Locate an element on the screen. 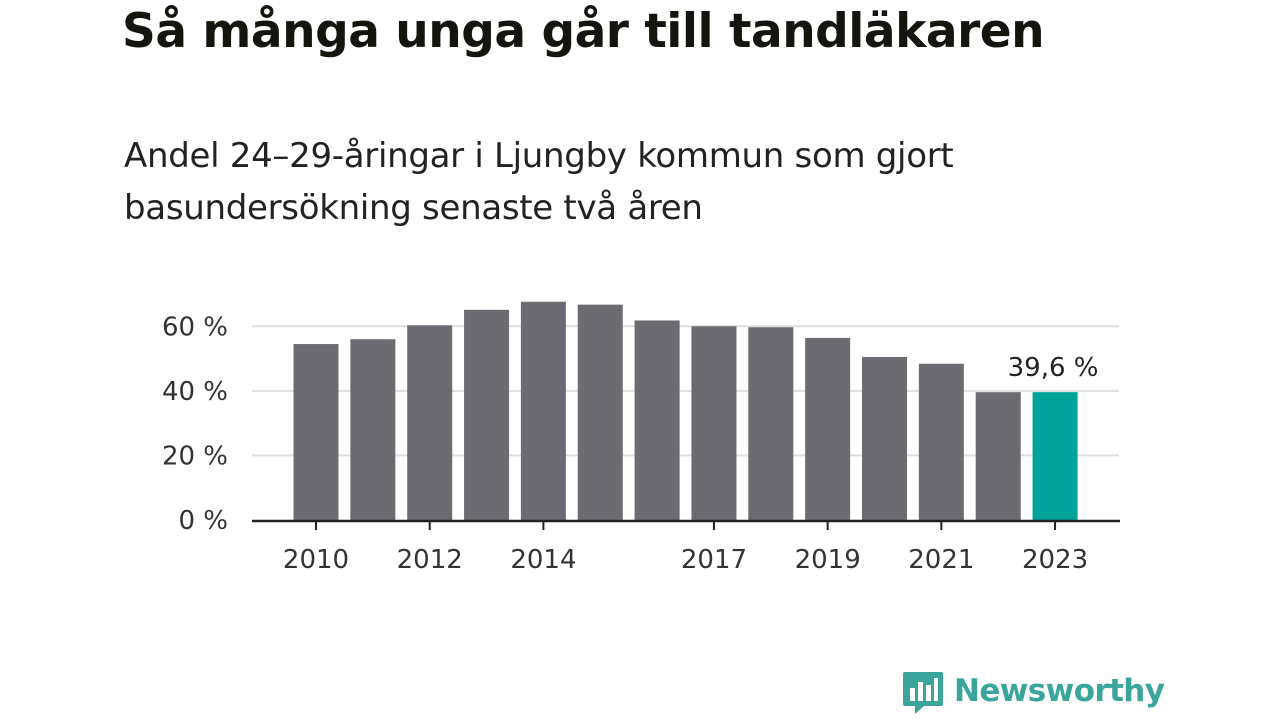 Image resolution: width=1280 pixels, height=720 pixels. x-tick-label: 2023 is located at coordinates (1055, 560).